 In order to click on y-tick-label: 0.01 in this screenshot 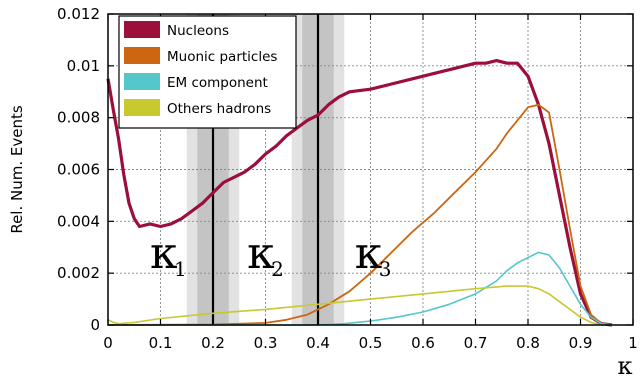, I will do `click(83, 66)`.